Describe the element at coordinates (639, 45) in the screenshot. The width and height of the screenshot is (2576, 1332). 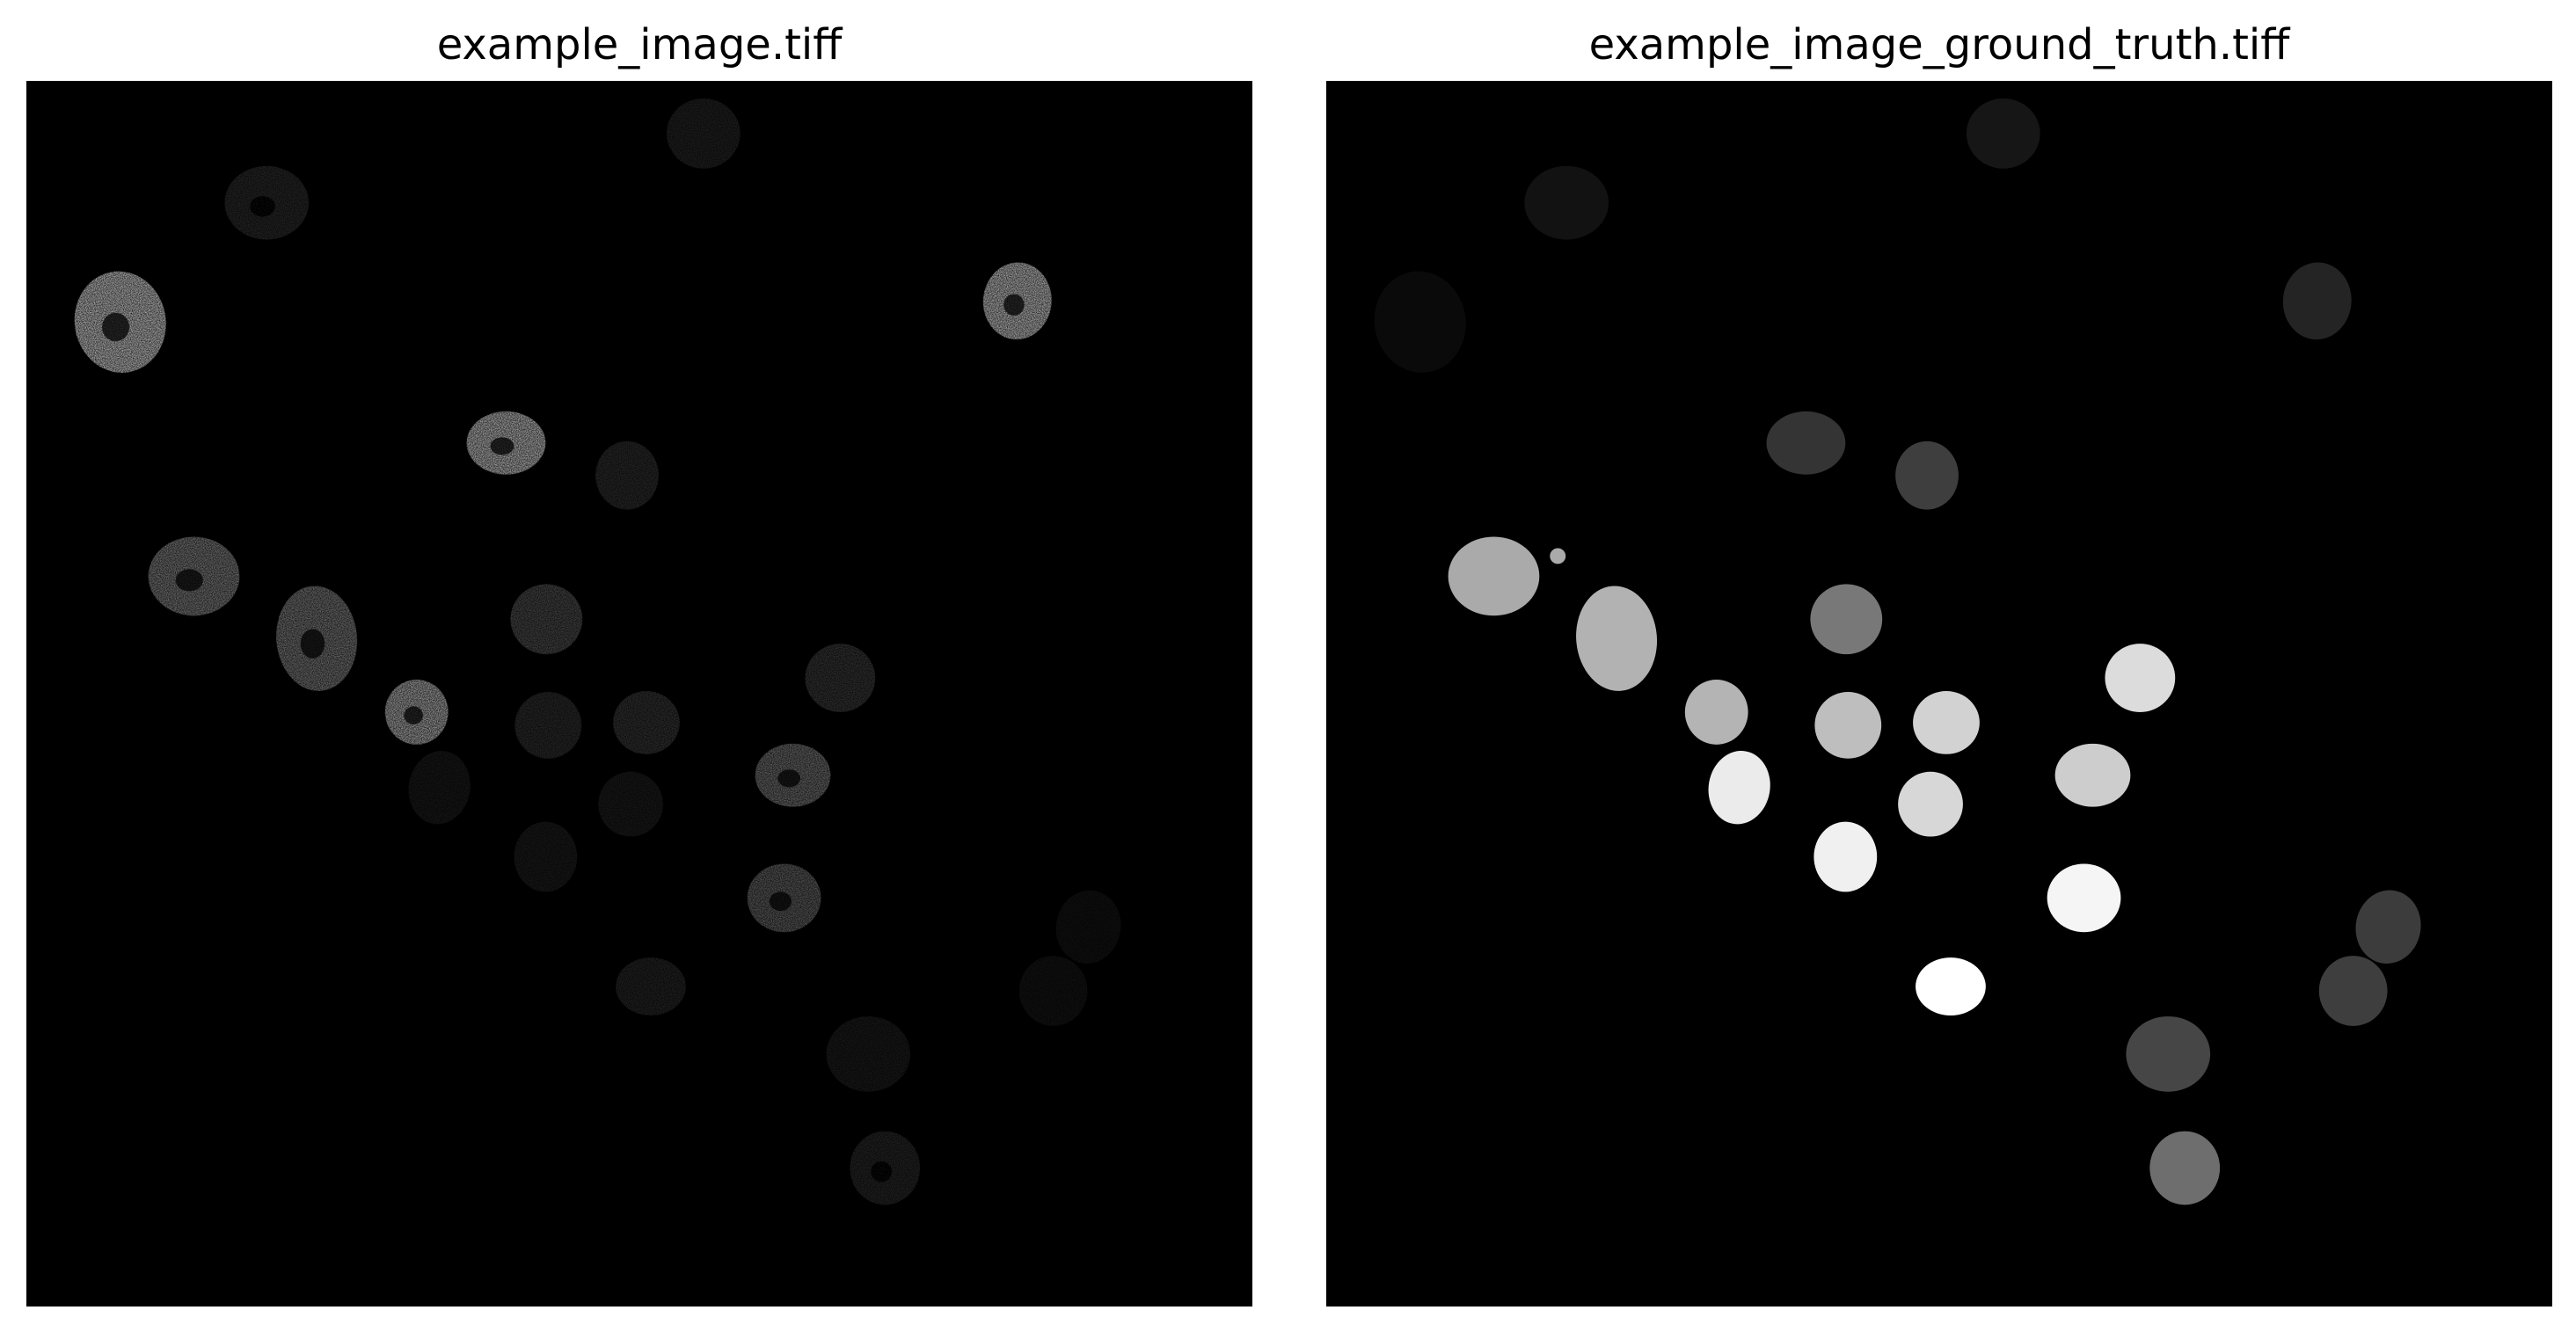
I see `panel-title-raw-image: example_image.tiff` at that location.